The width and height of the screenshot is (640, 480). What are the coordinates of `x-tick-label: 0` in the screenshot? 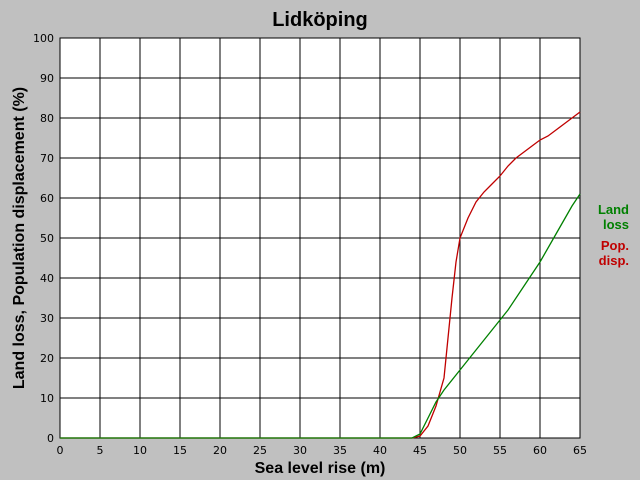 It's located at (60, 450).